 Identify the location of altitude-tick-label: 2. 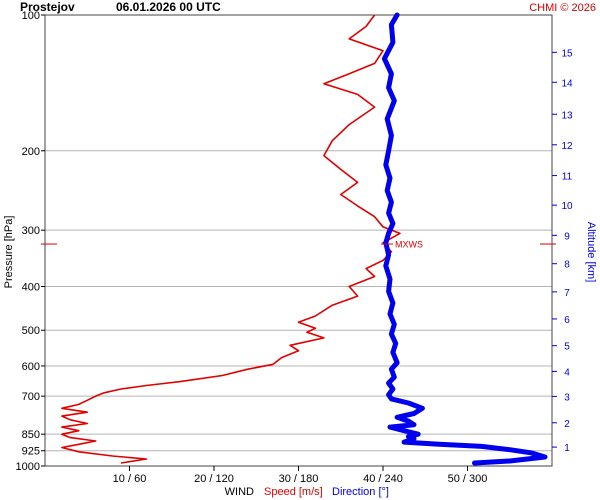
(567, 424).